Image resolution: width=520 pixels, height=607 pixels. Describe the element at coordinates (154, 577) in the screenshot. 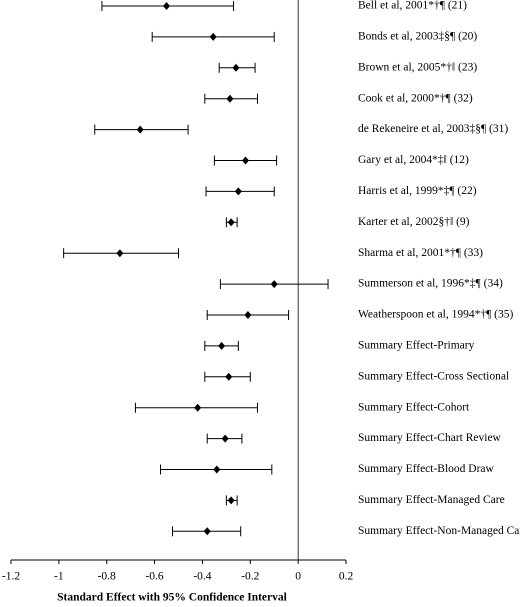

I see `x-tick-label: -0.6` at that location.